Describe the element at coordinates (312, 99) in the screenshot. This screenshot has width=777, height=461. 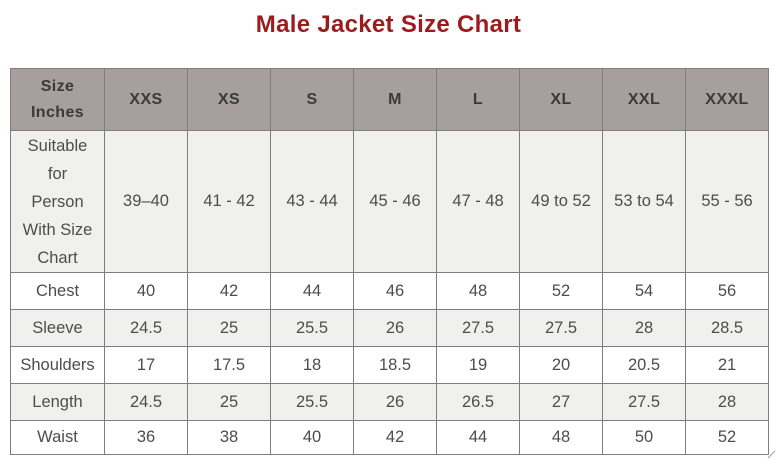
I see `column-header-s: S` at that location.